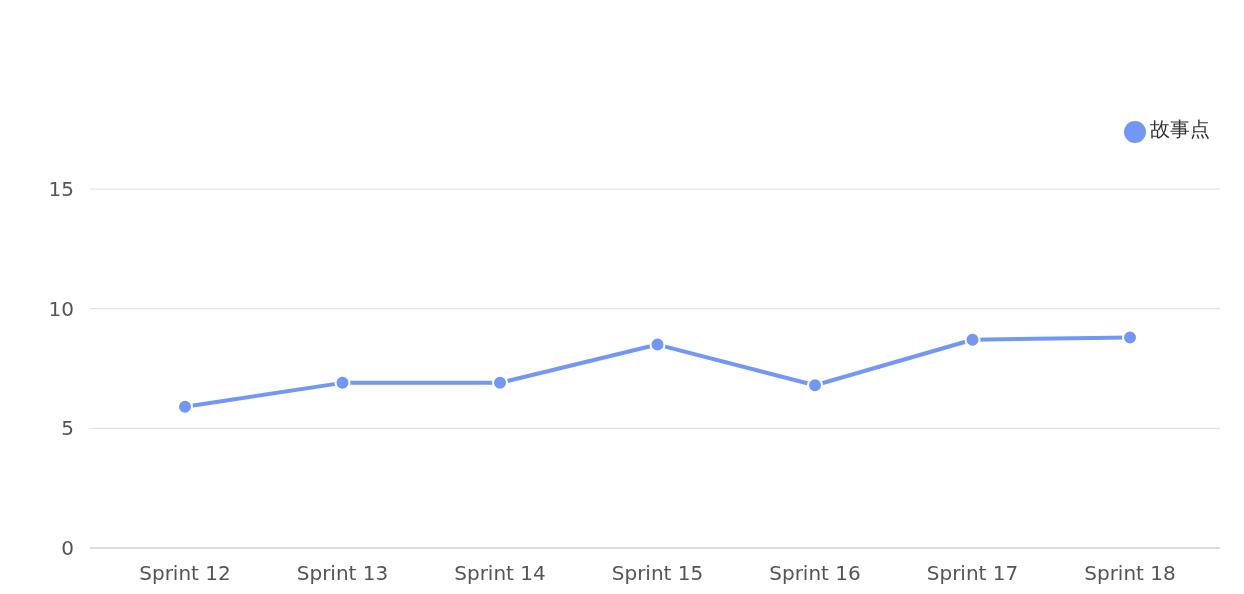 The image size is (1244, 594). What do you see at coordinates (61, 308) in the screenshot?
I see `y-tick-label: 10` at bounding box center [61, 308].